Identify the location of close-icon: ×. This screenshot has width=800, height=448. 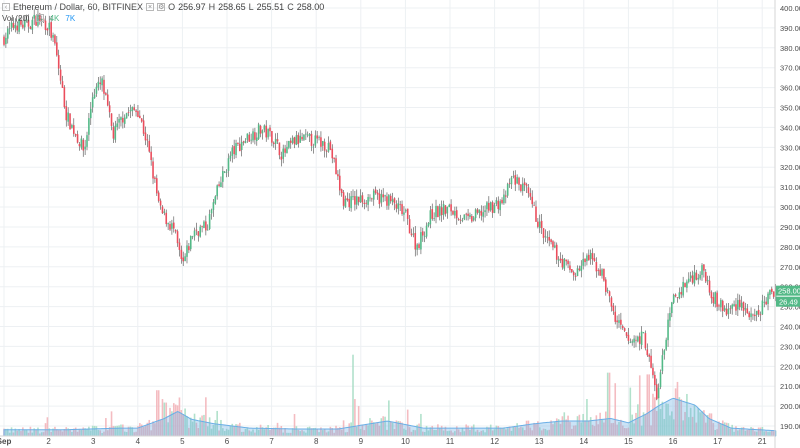
(150, 7).